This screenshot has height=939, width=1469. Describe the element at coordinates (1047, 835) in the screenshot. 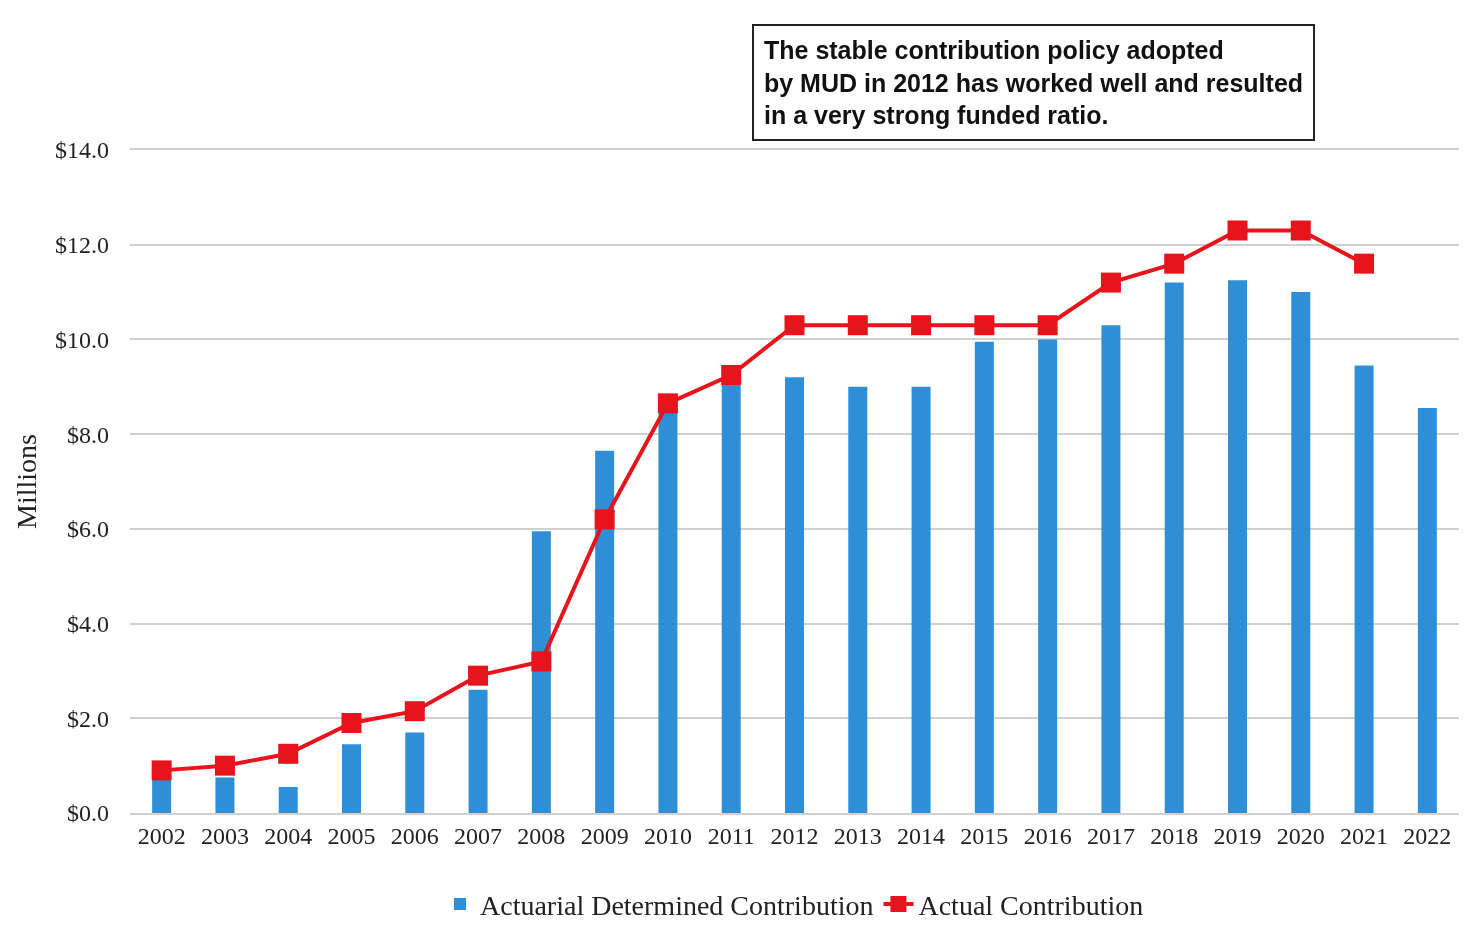

I see `x-tick-label: 2016` at that location.